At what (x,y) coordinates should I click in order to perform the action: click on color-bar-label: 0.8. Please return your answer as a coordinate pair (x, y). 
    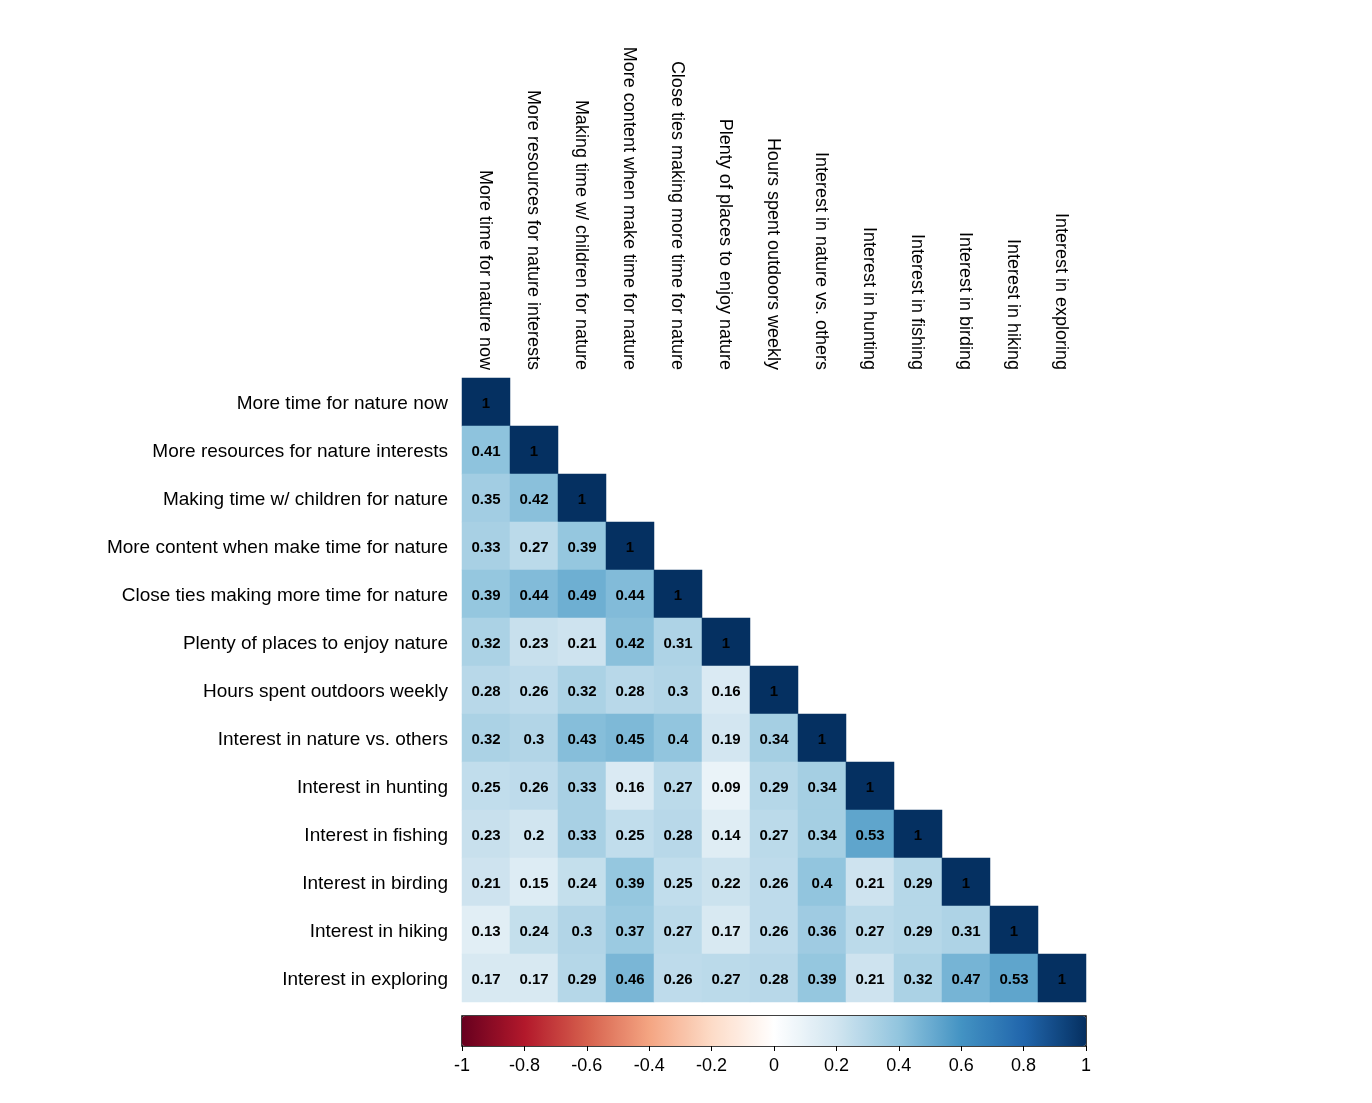
    Looking at the image, I should click on (1024, 1065).